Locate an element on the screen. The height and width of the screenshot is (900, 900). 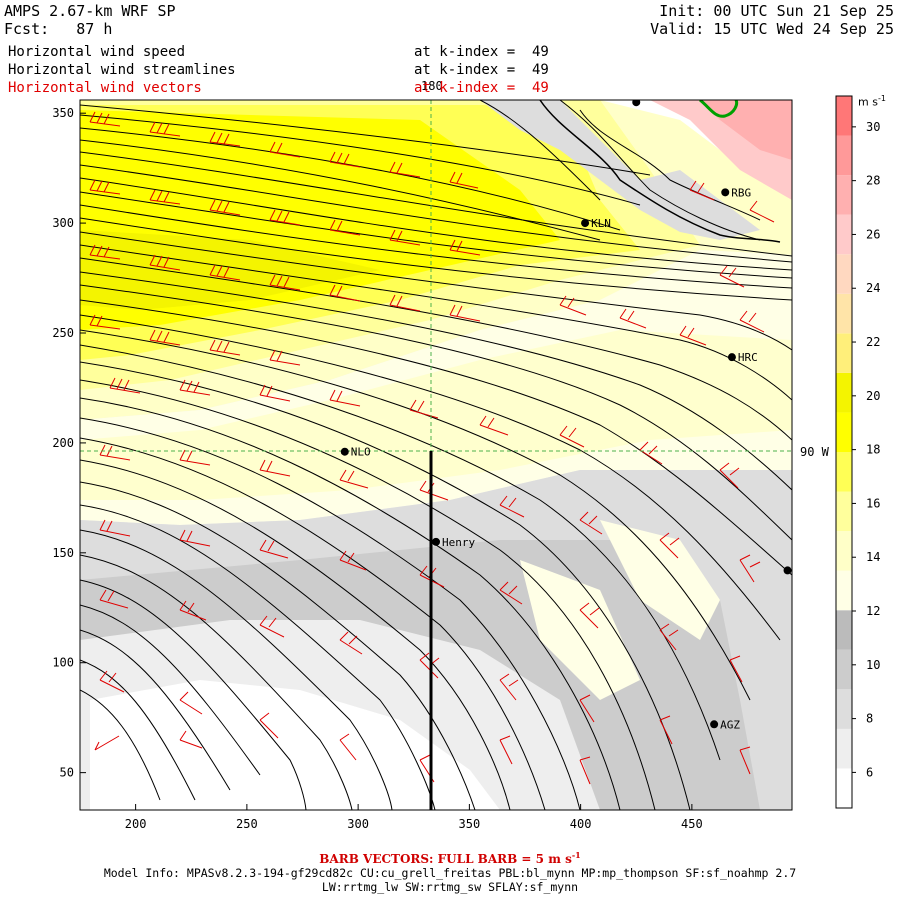
x-tick-label: 300 is located at coordinates (358, 824).